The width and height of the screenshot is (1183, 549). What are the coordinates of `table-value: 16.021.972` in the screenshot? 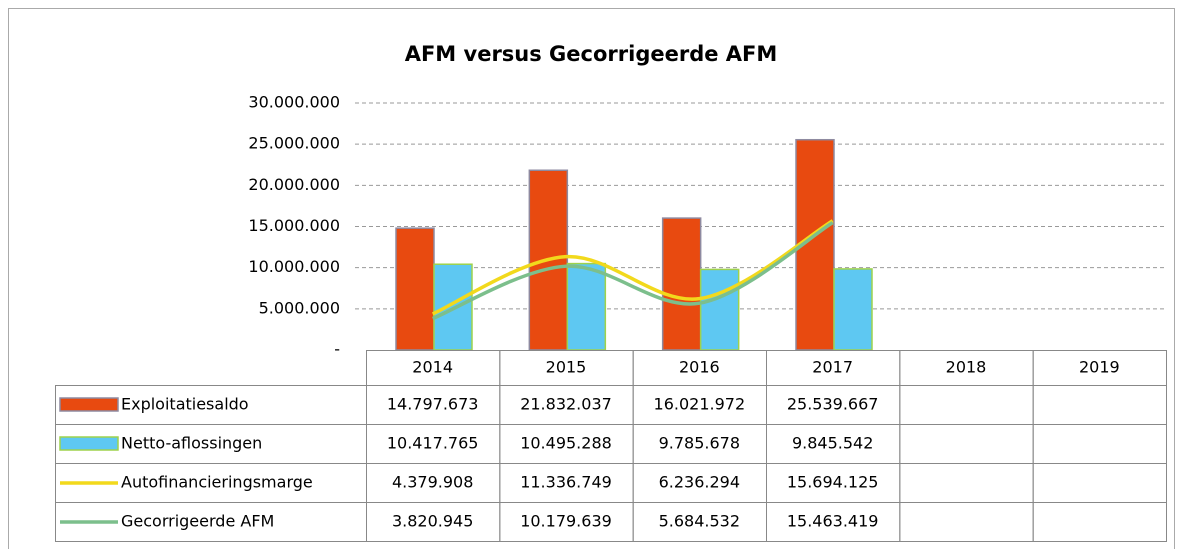 It's located at (700, 404).